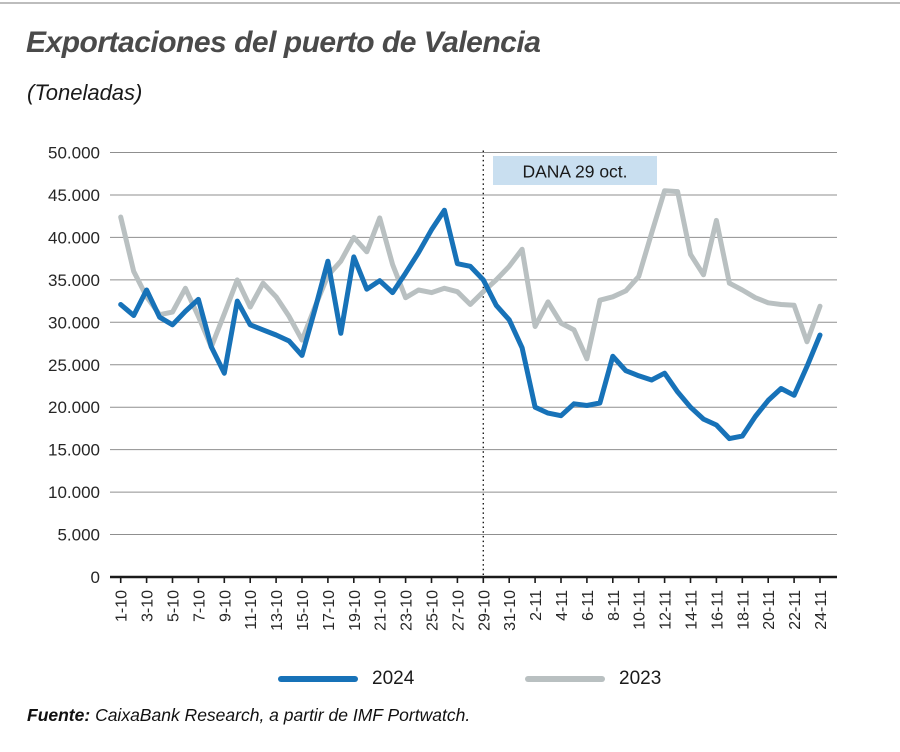  What do you see at coordinates (283, 42) in the screenshot?
I see `chart-title: Exportaciones del puerto de Valencia` at bounding box center [283, 42].